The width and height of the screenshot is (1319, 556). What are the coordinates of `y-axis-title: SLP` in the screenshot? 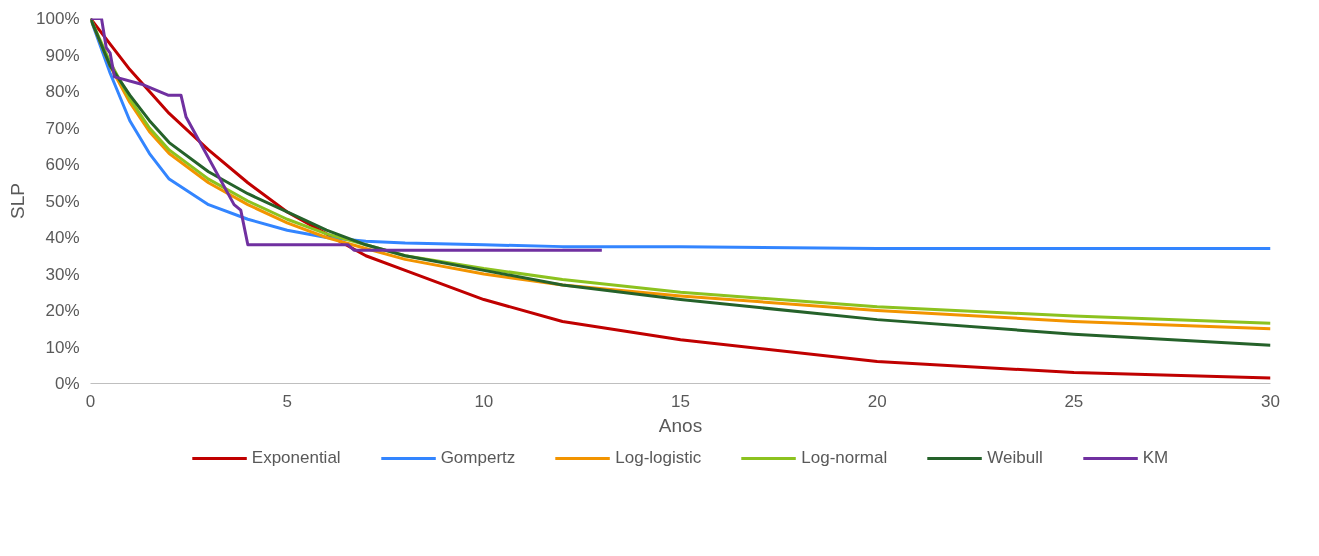 It's located at (18, 201).